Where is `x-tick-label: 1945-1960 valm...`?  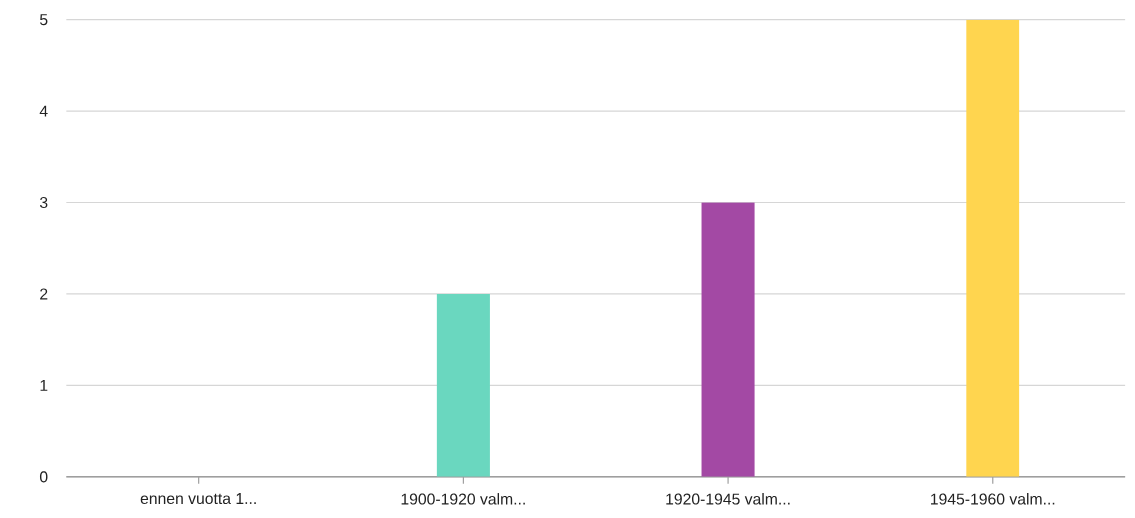 x-tick-label: 1945-1960 valm... is located at coordinates (993, 499).